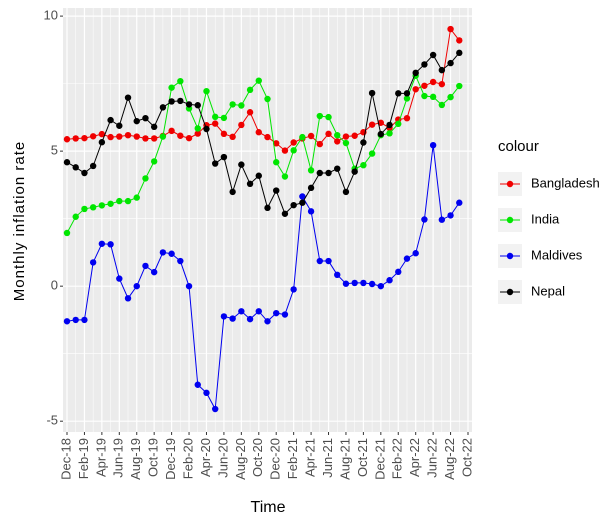  What do you see at coordinates (548, 290) in the screenshot?
I see `legend-label: Nepal` at bounding box center [548, 290].